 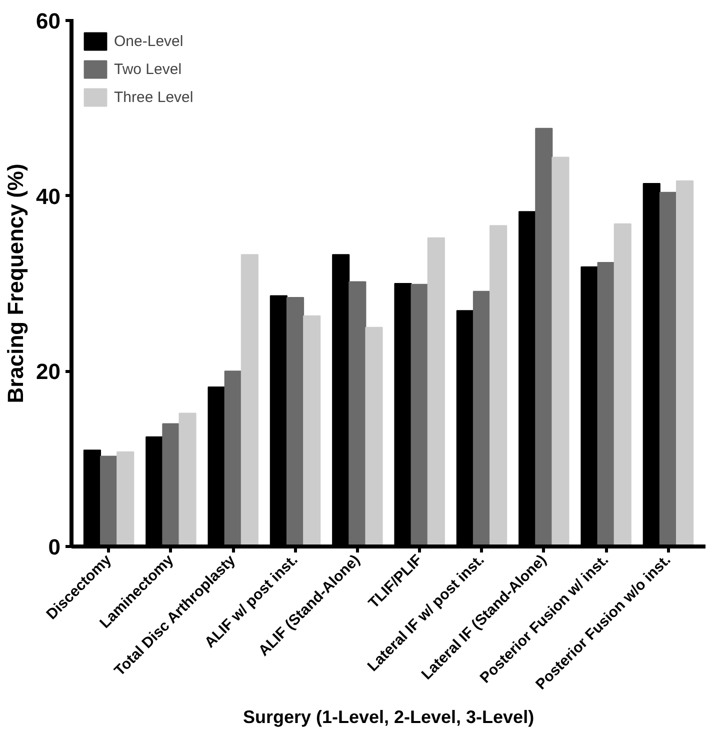 What do you see at coordinates (388, 717) in the screenshot?
I see `x-axis-title: Surgery (1-Level, 2-Level, 3-Level)` at bounding box center [388, 717].